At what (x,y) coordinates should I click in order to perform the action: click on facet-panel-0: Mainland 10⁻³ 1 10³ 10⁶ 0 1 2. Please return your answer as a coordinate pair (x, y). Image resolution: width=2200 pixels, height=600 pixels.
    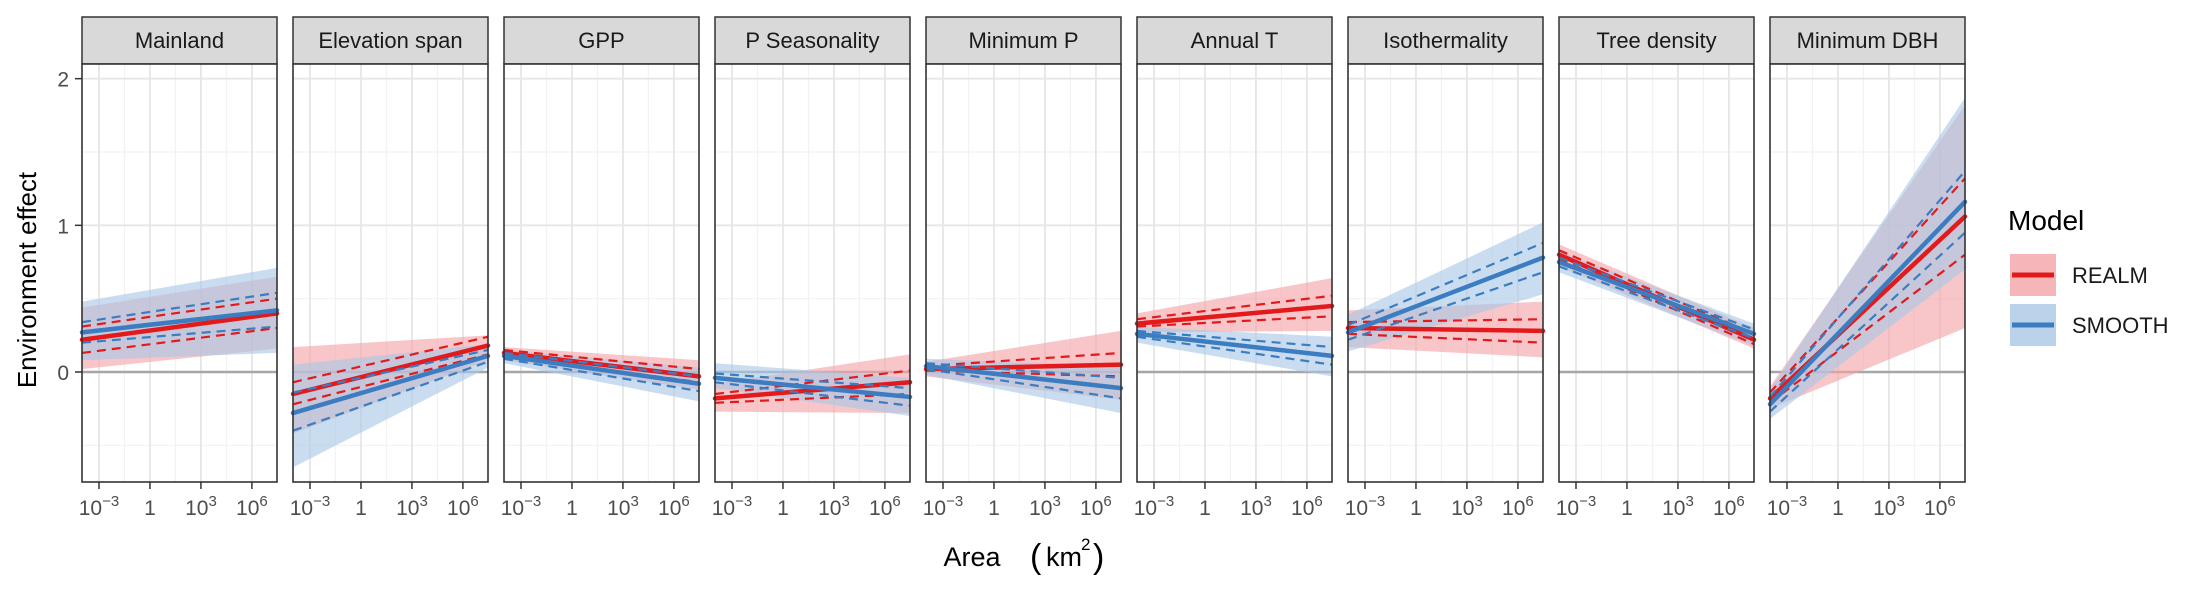
    Looking at the image, I should click on (168, 268).